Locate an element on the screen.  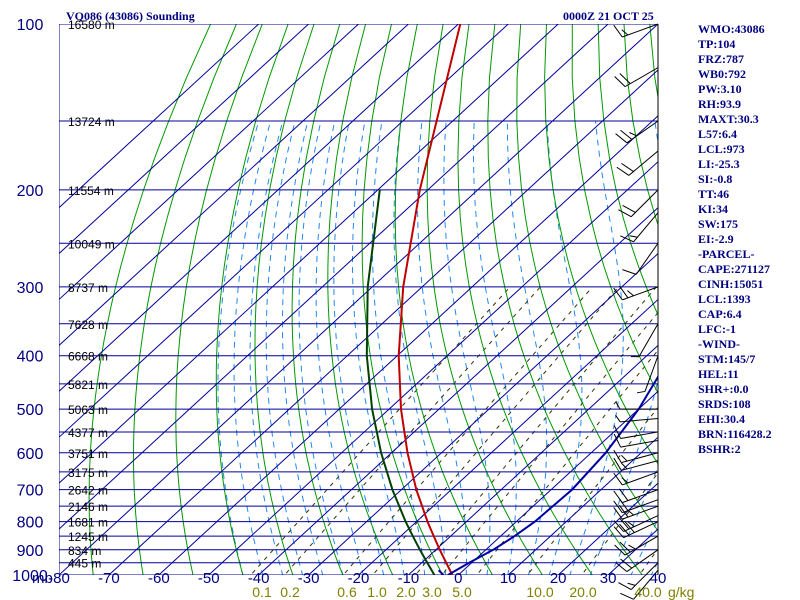
mixing-ratio-line is located at coordinates (648, 561).